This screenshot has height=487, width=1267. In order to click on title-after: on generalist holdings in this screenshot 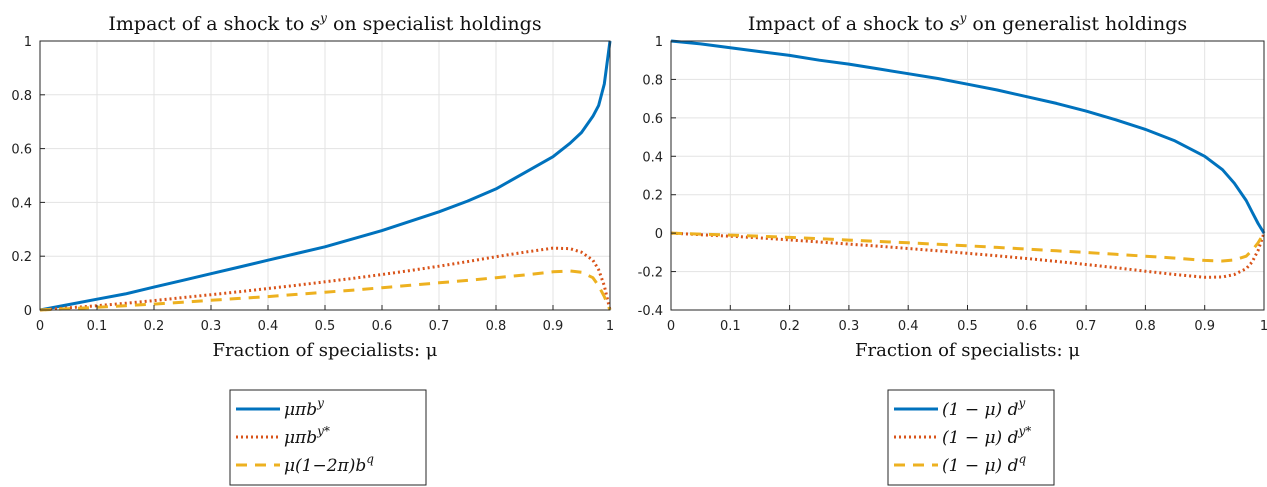, I will do `click(1076, 24)`.